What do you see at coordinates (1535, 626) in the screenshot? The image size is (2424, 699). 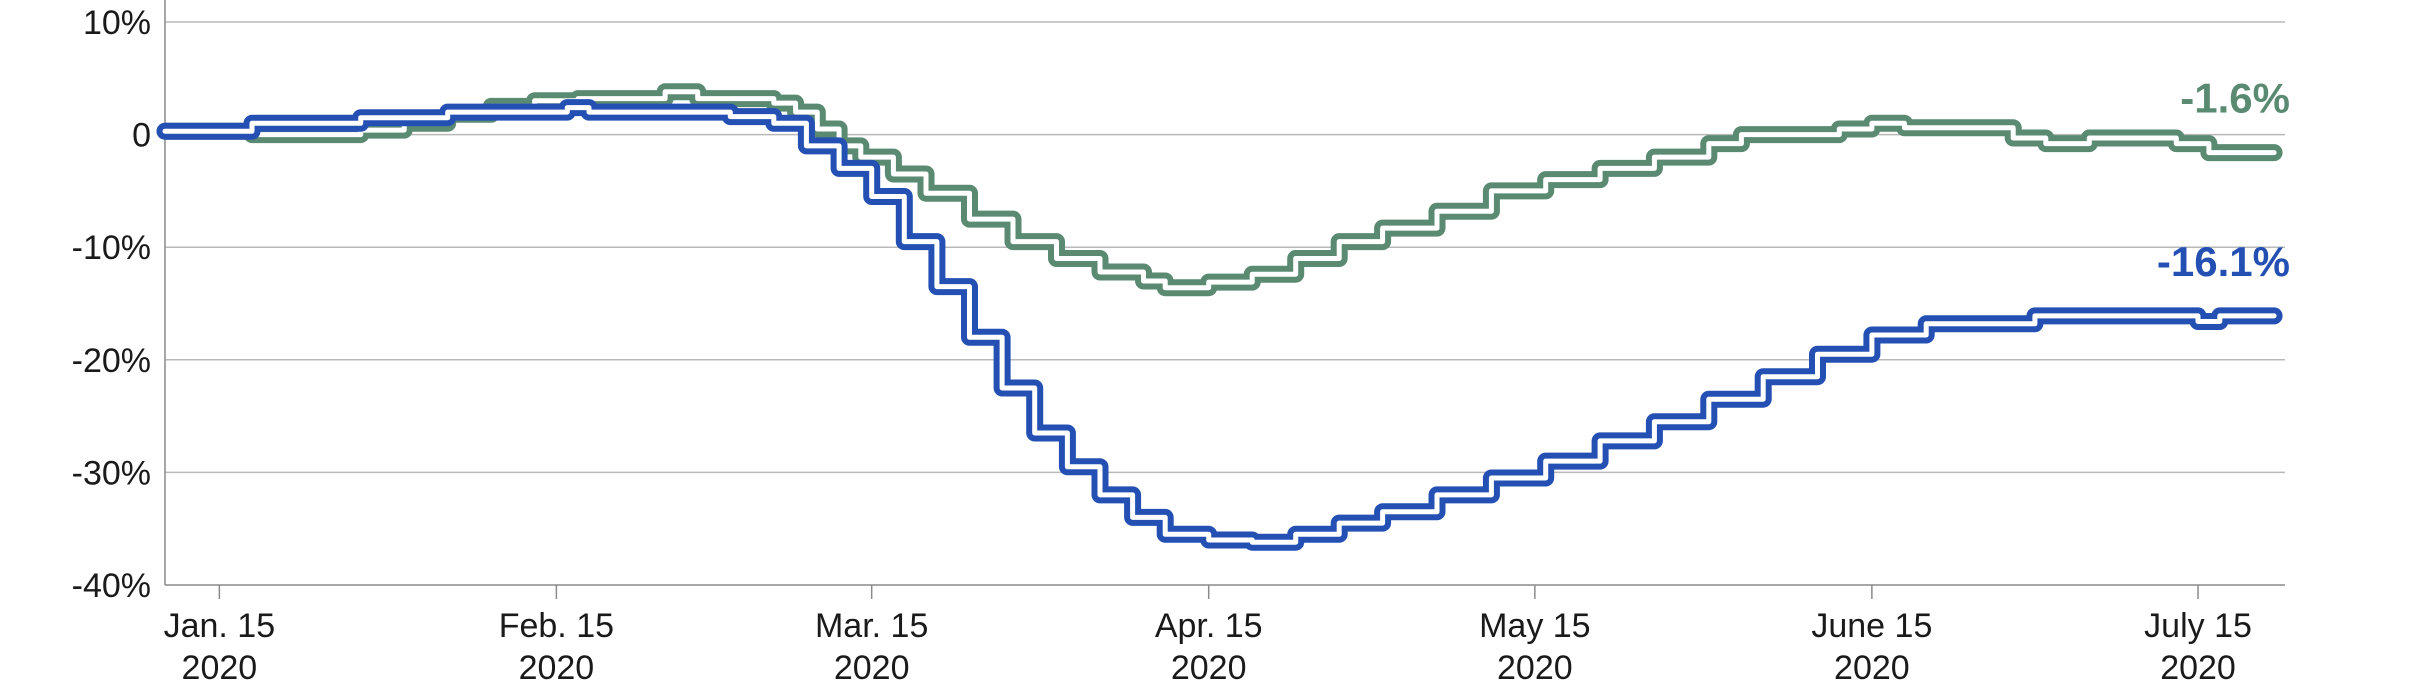 I see `x-tick-label-month: May 15` at bounding box center [1535, 626].